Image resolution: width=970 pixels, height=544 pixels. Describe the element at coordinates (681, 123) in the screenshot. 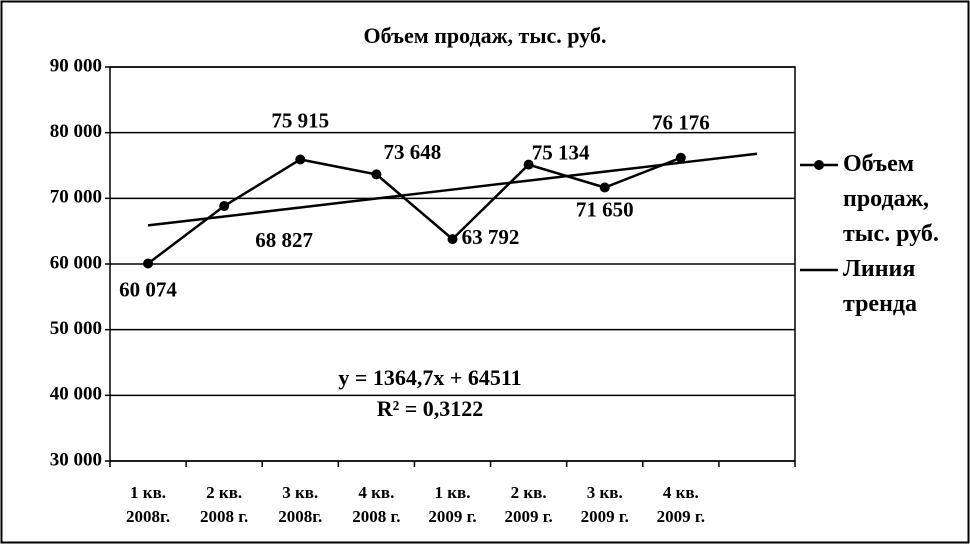

I see `data-label: 76 176` at that location.